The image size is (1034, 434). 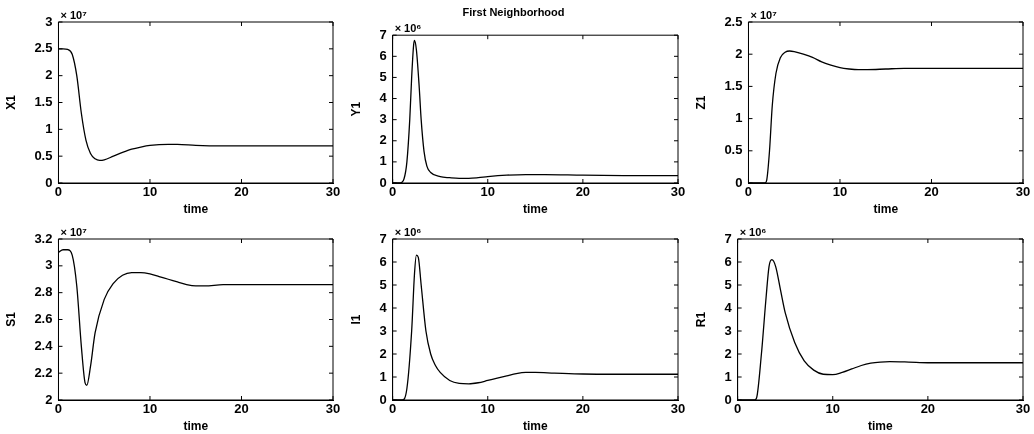 What do you see at coordinates (43, 319) in the screenshot?
I see `y-tick-label: 2.6` at bounding box center [43, 319].